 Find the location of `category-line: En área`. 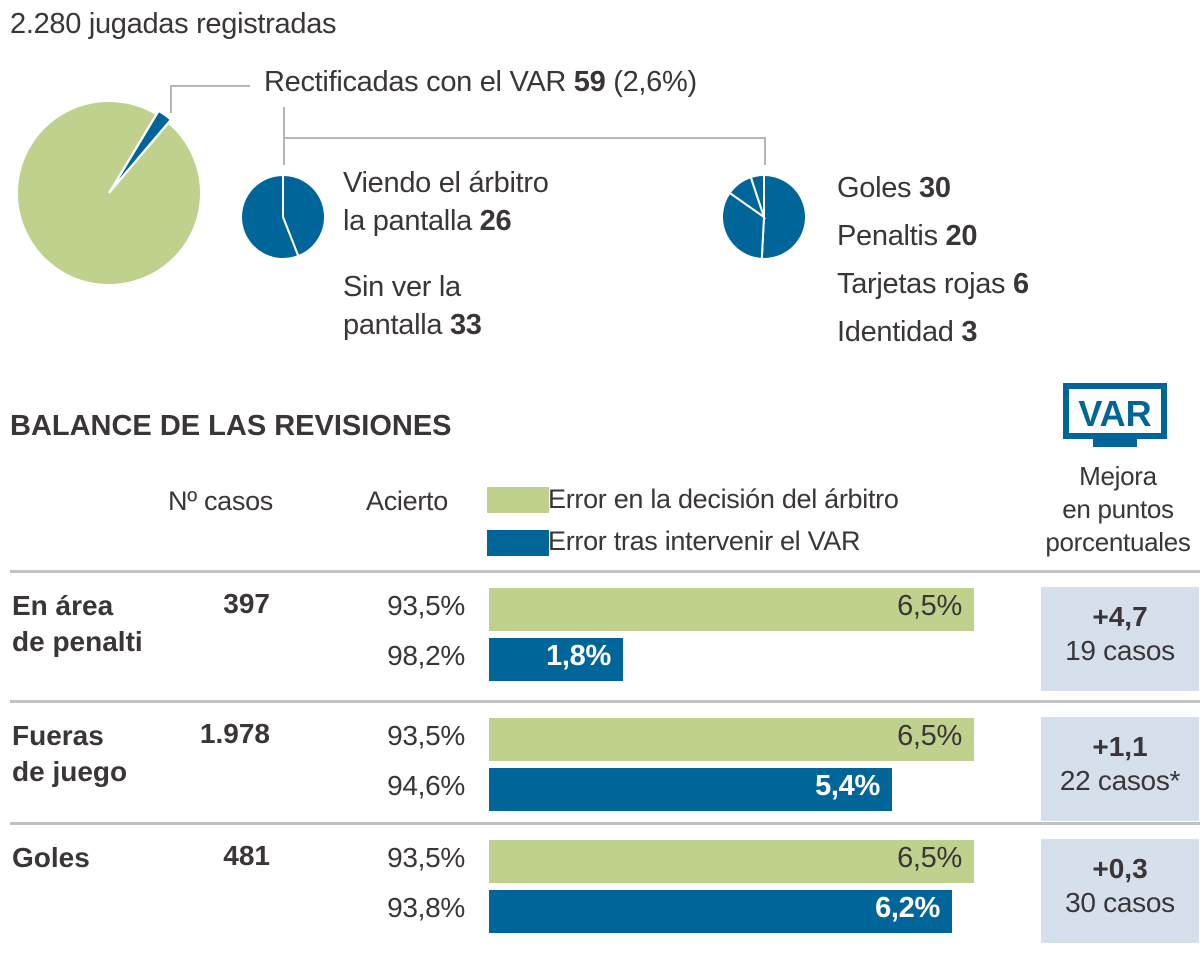

category-line: En área is located at coordinates (63, 605).